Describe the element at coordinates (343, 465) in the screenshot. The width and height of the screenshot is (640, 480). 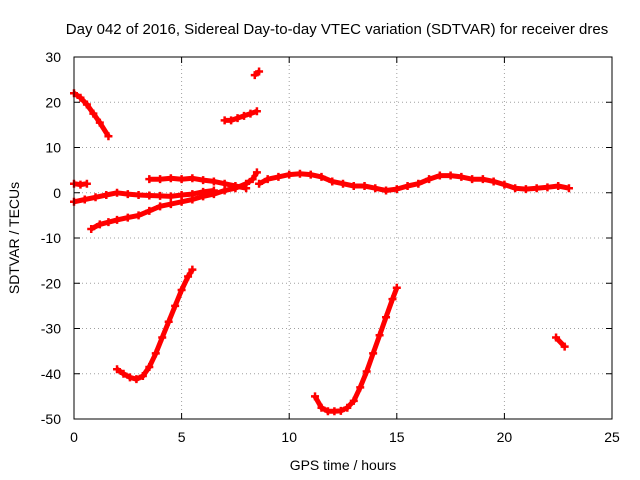
I see `x-axis-label: GPS time / hours` at that location.